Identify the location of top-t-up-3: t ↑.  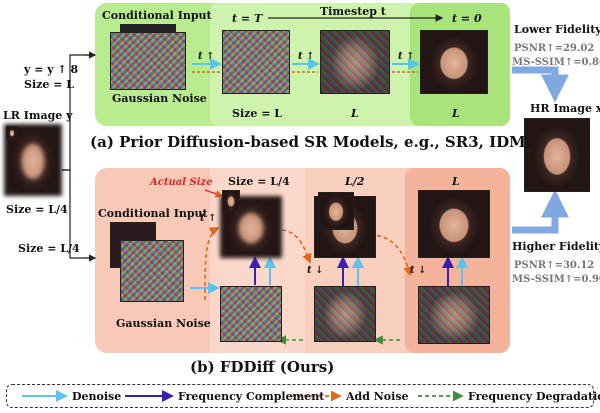
(406, 56).